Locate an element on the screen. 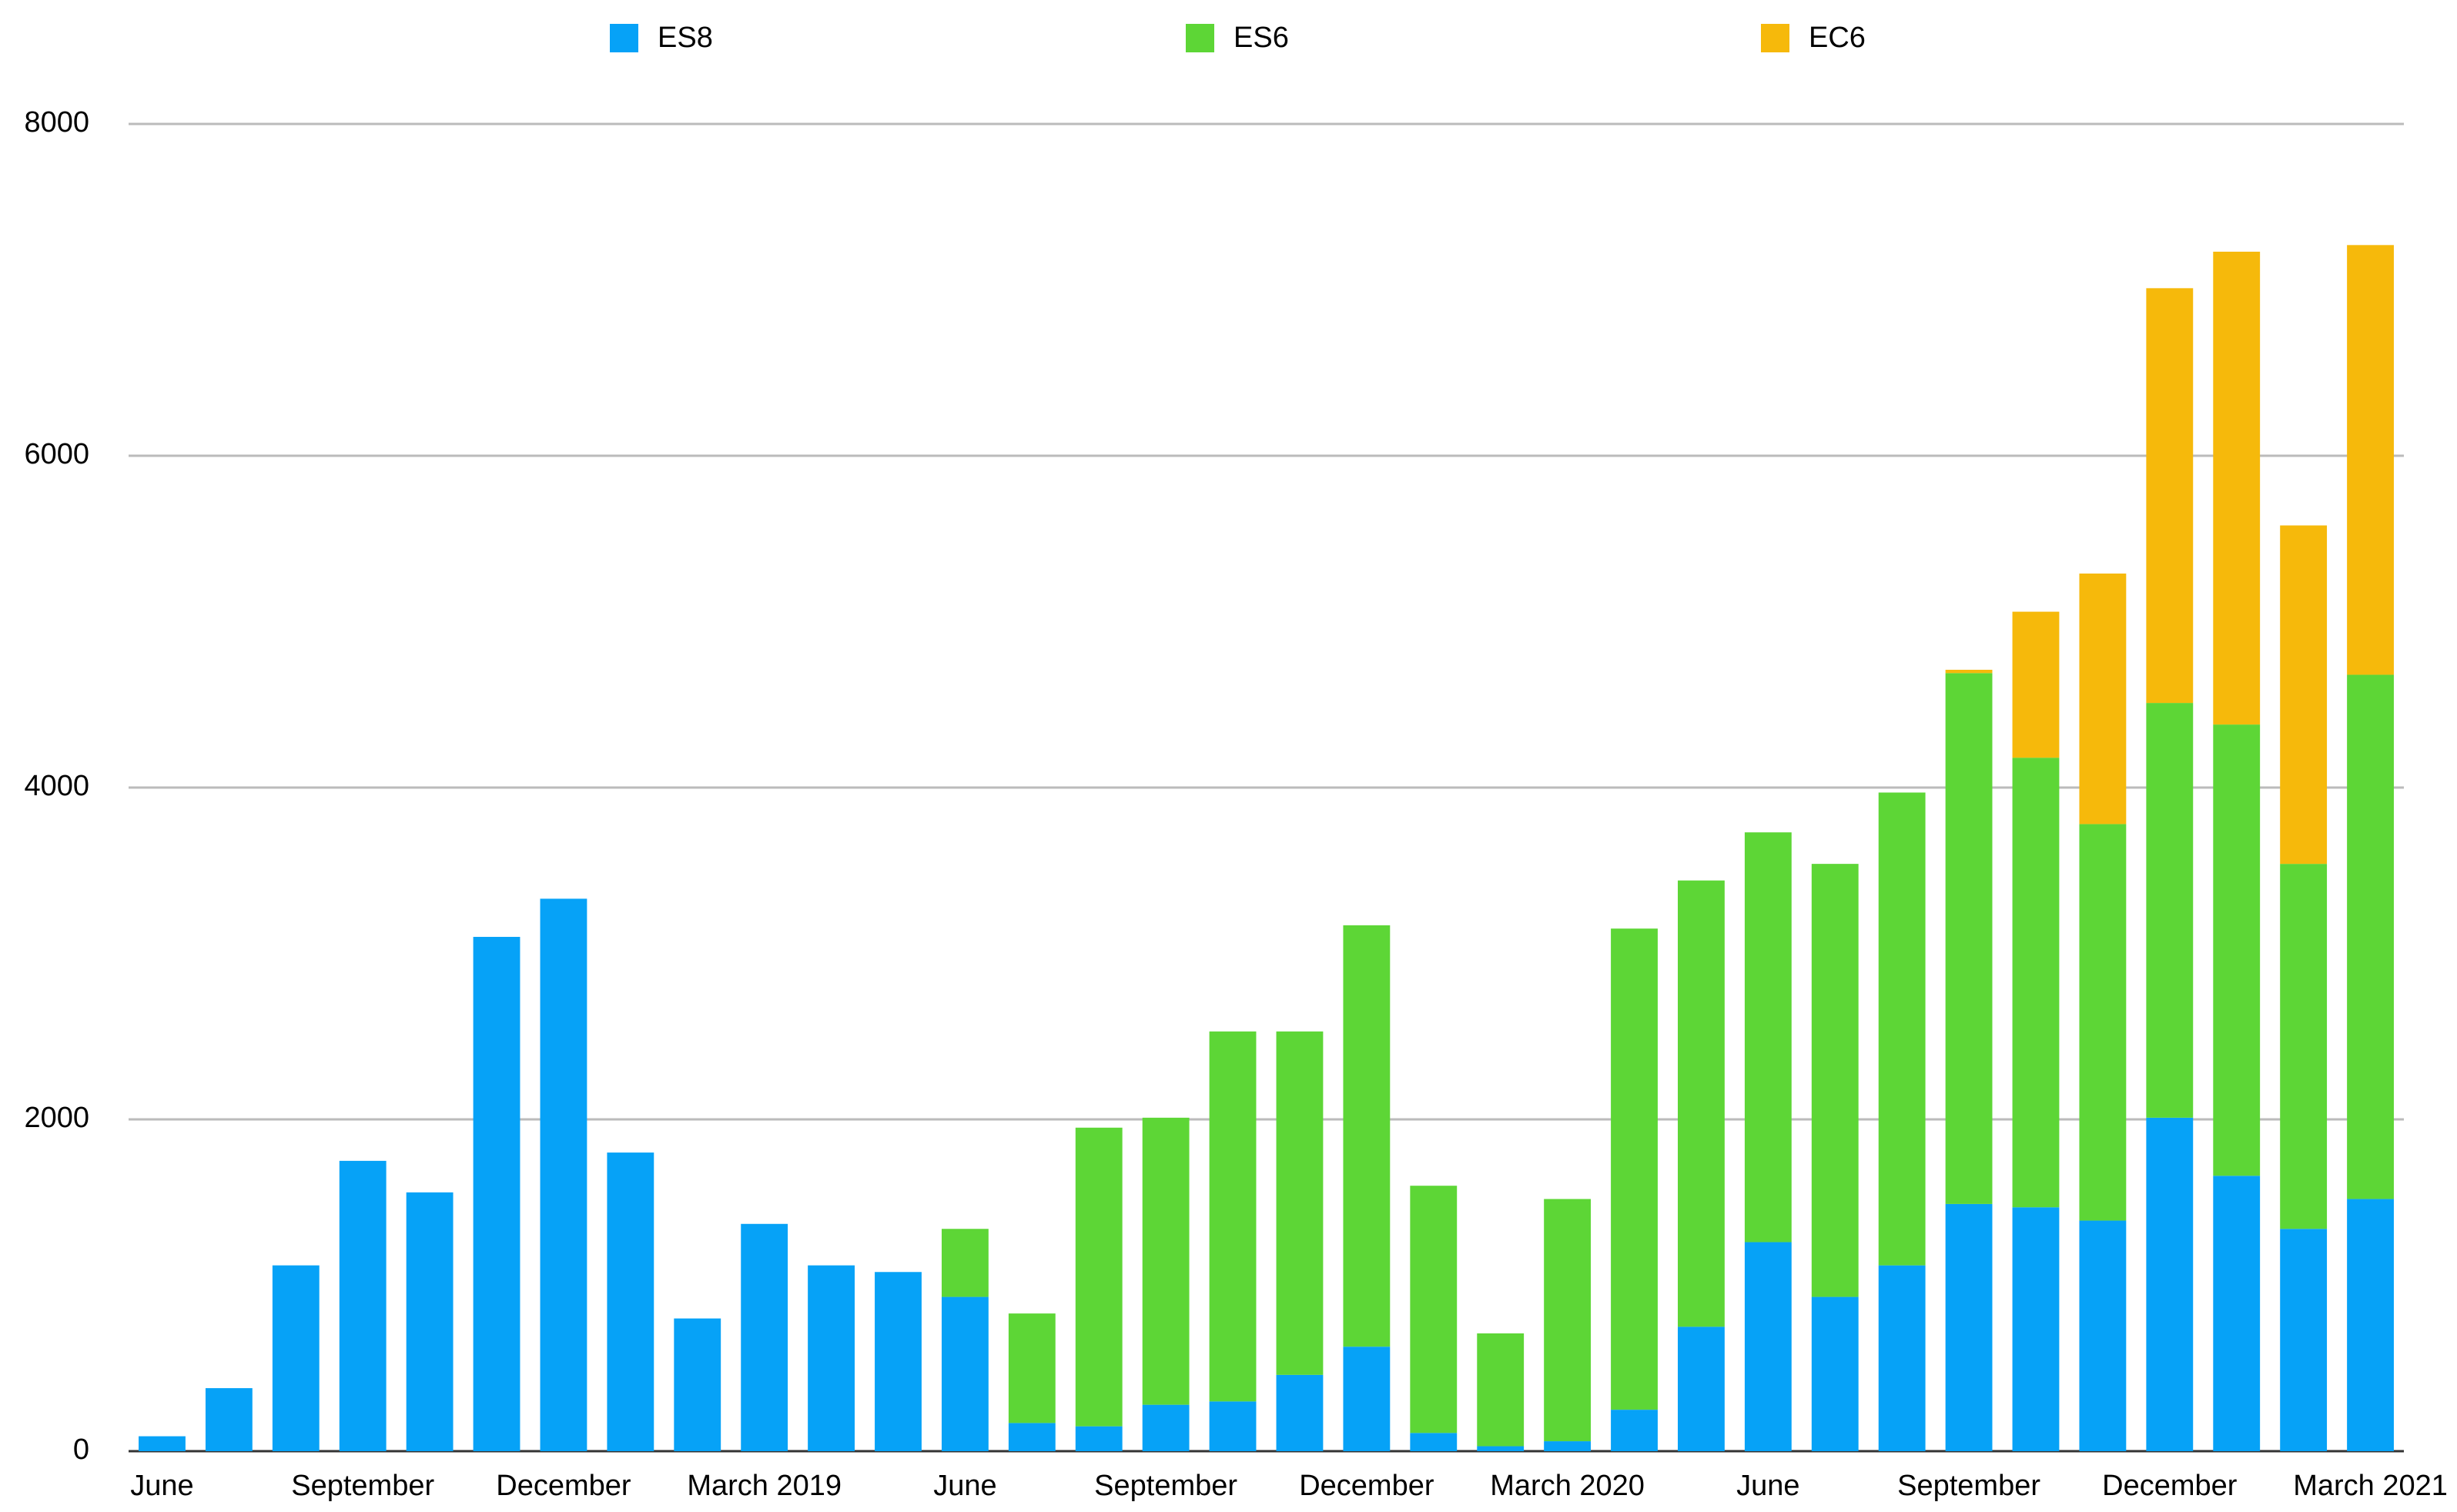 The height and width of the screenshot is (1512, 2457). x-tick-label: March 2020 is located at coordinates (1567, 1486).